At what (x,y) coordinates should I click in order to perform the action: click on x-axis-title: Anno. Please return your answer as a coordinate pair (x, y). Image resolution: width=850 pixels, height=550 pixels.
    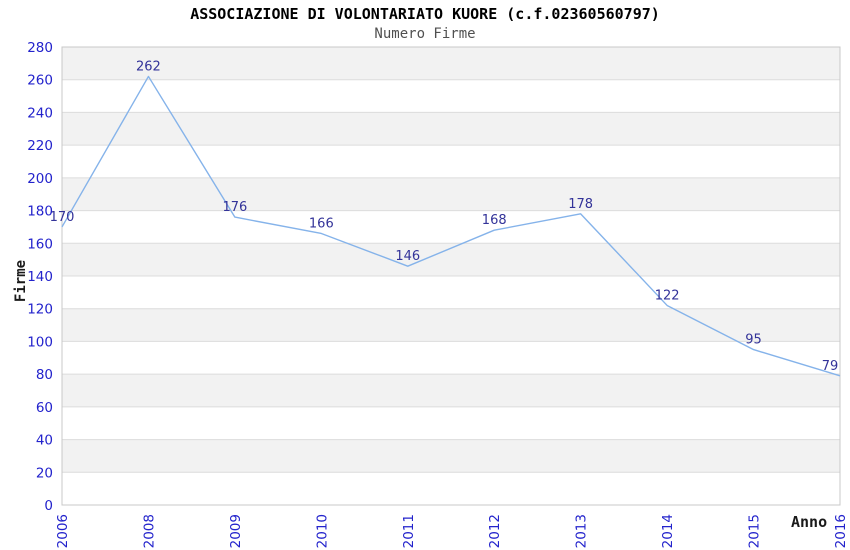
    Looking at the image, I should click on (809, 522).